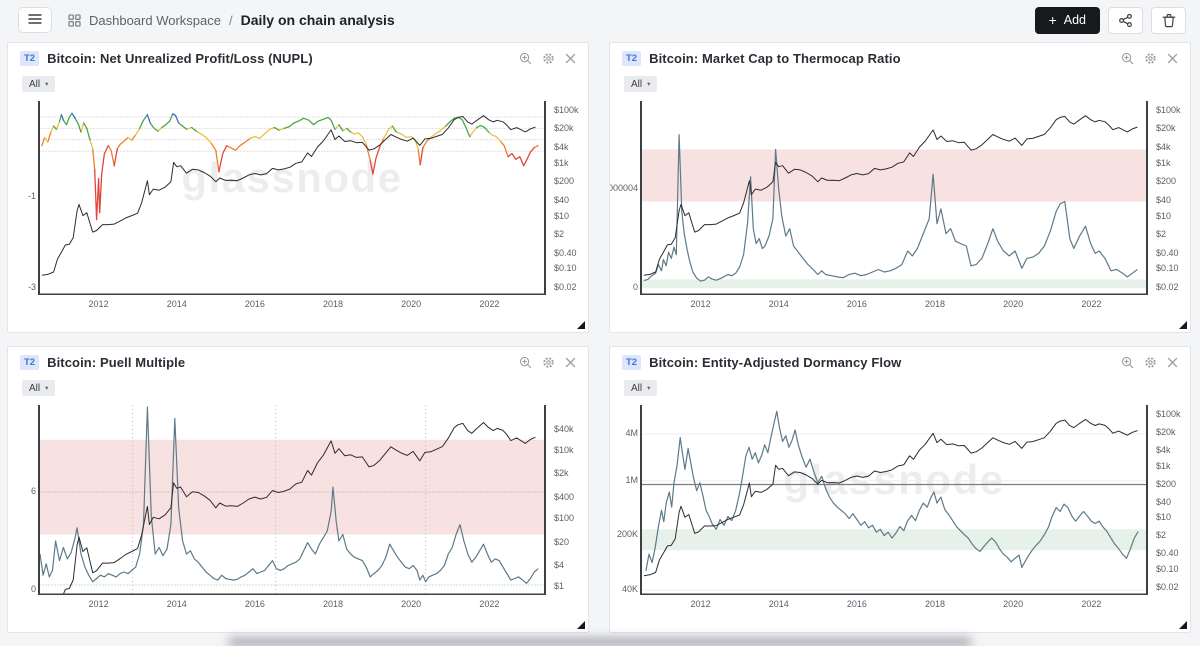  I want to click on menu-icon, so click(35, 20).